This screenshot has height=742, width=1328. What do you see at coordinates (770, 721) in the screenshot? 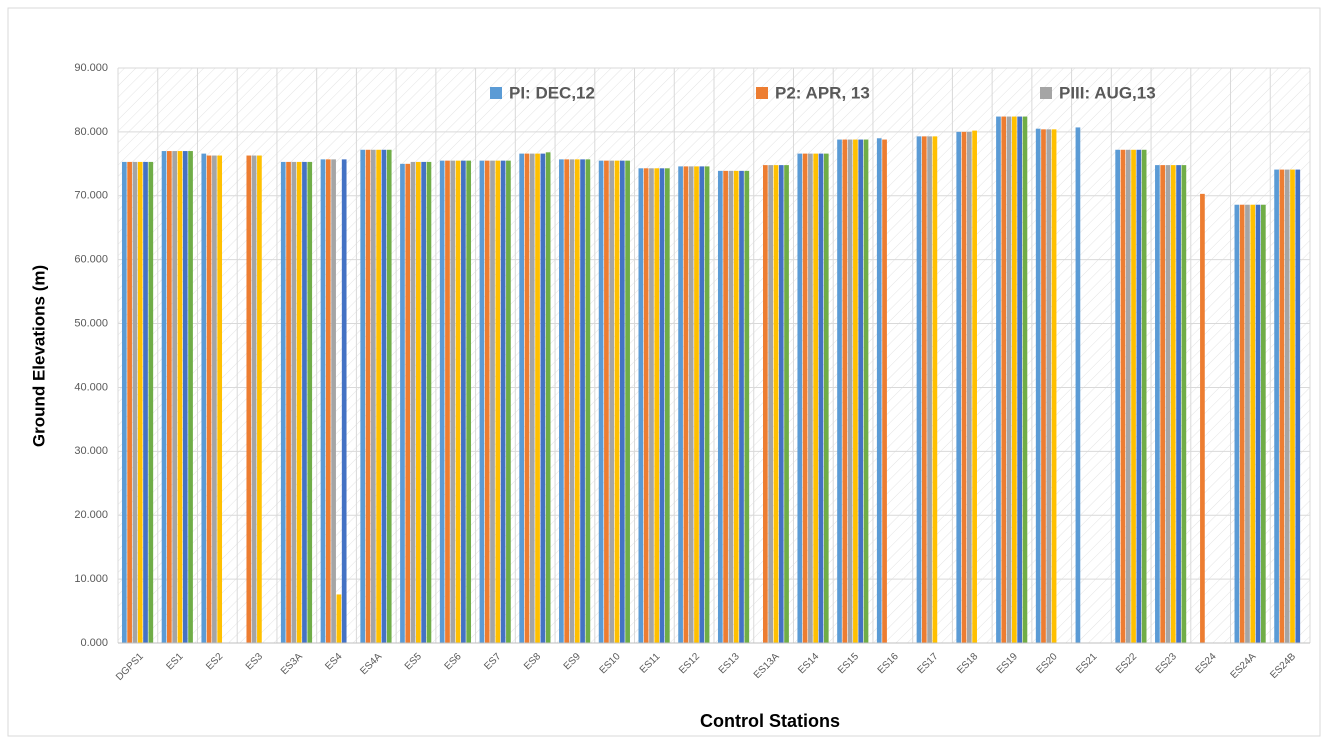
I see `x-axis-title: Control Stations` at bounding box center [770, 721].